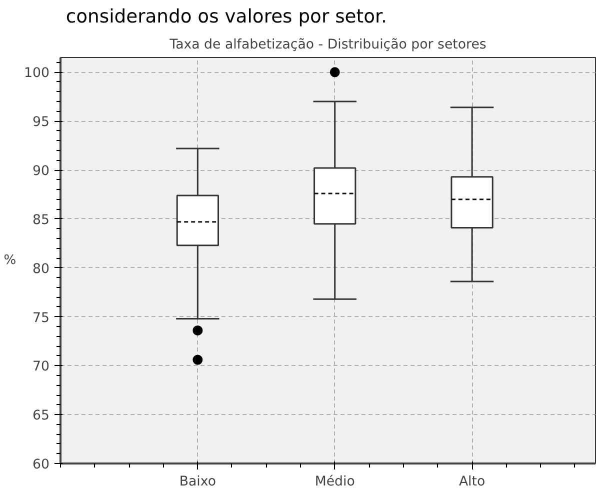  I want to click on x-tick-label: Alto, so click(472, 482).